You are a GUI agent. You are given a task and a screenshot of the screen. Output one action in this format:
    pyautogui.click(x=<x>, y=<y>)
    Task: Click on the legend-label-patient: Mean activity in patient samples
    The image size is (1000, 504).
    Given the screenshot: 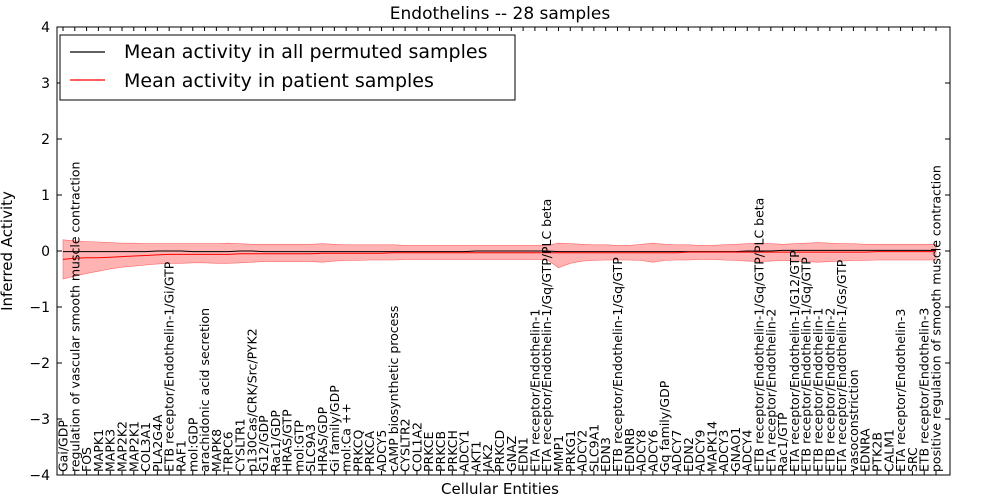 What is the action you would take?
    pyautogui.click(x=279, y=81)
    